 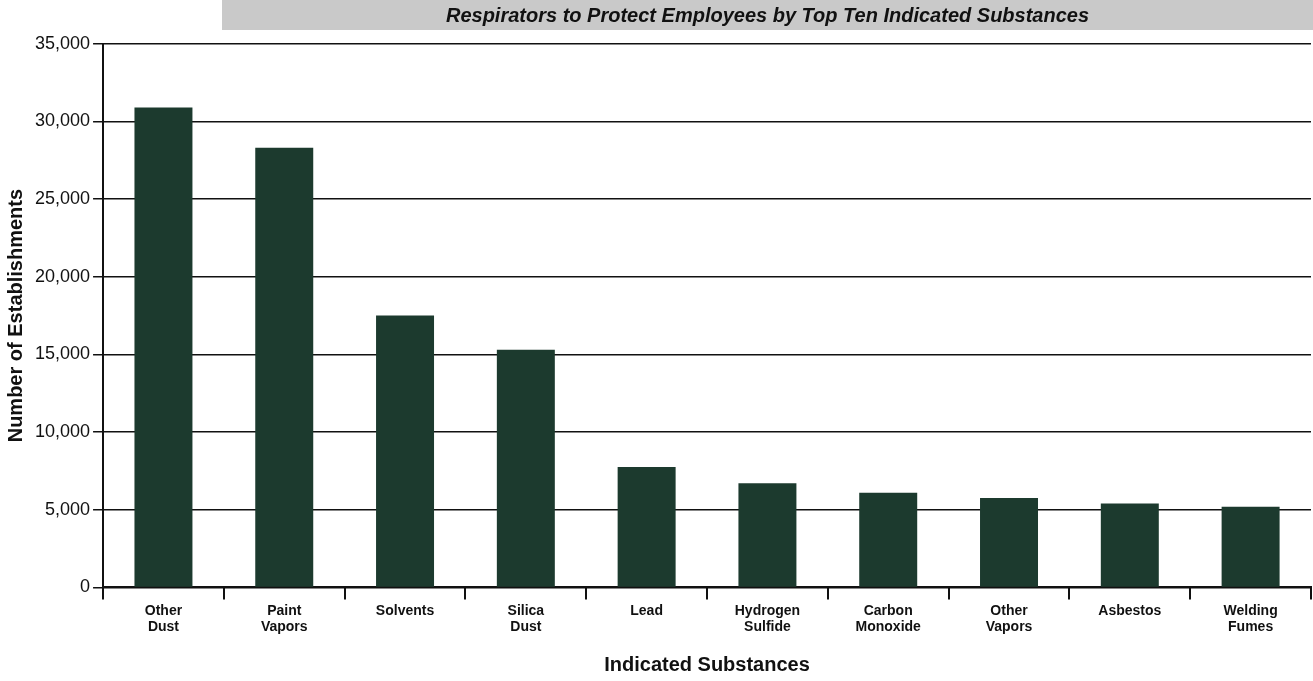 I want to click on y-axis-title: Number of Establishments, so click(x=14, y=315).